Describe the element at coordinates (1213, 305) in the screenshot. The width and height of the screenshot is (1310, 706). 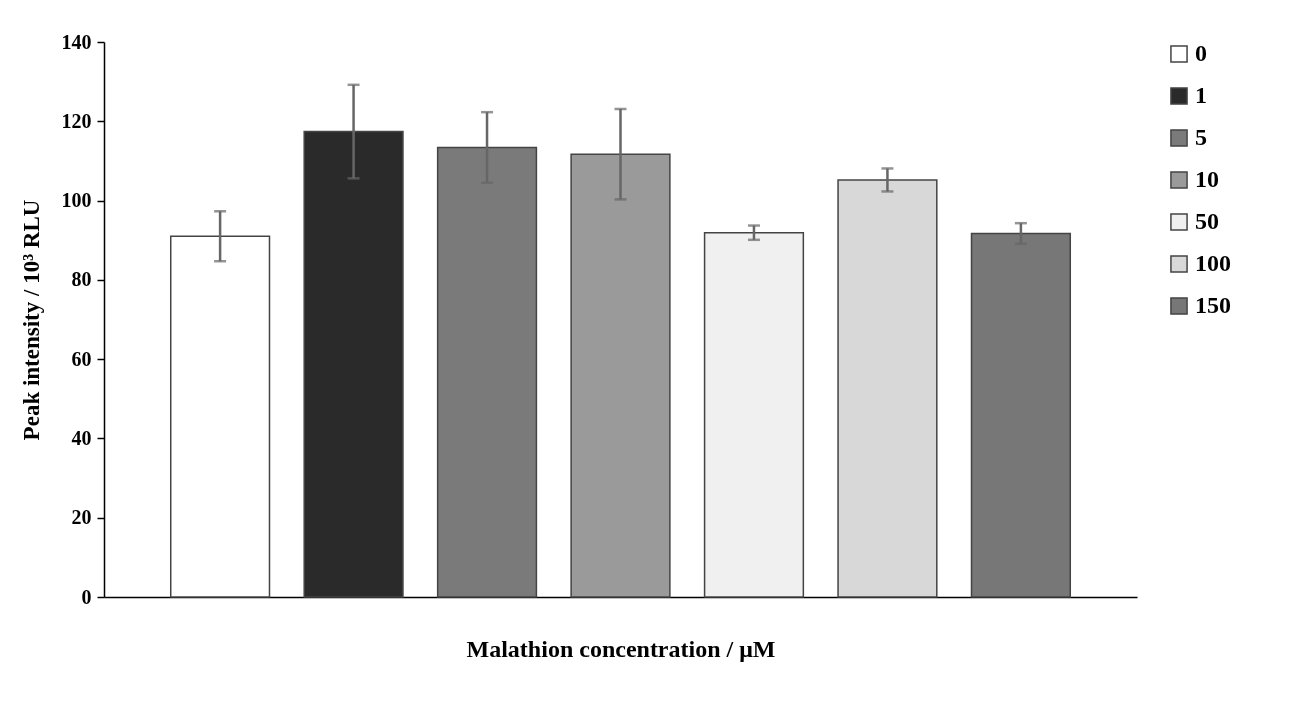
I see `legend-label: 150` at that location.